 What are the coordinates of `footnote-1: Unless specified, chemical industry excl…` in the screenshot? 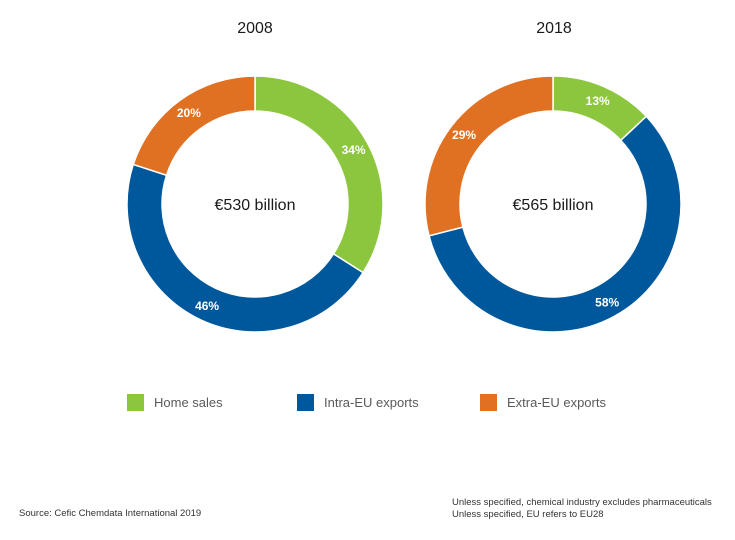 It's located at (582, 502).